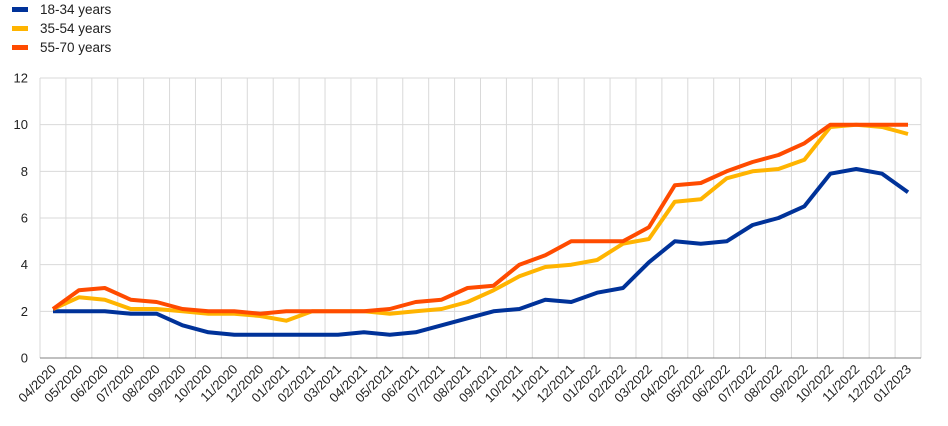  What do you see at coordinates (21, 78) in the screenshot?
I see `y-tick-label: 12` at bounding box center [21, 78].